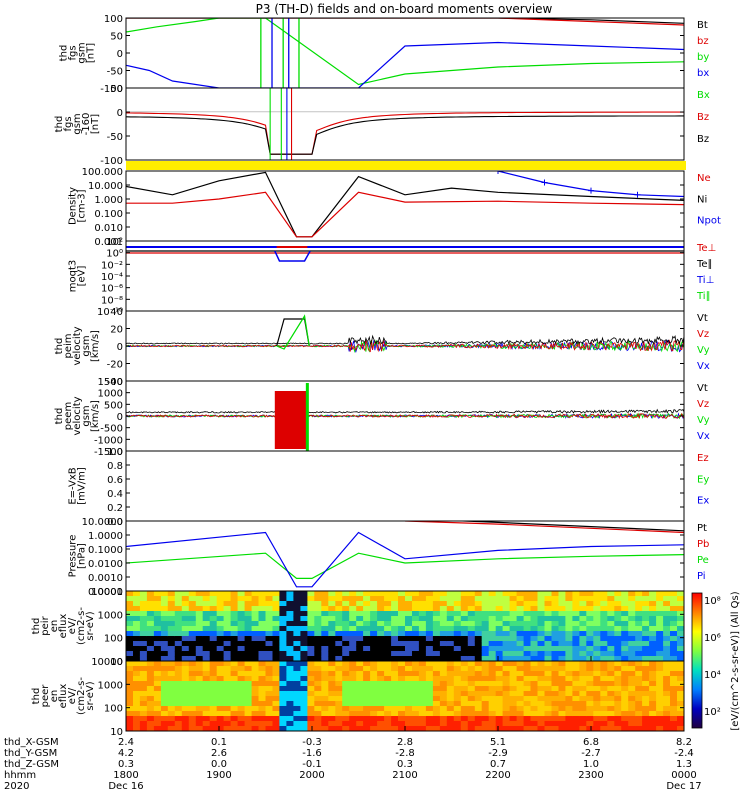 This screenshot has height=800, width=750. What do you see at coordinates (16, 786) in the screenshot?
I see `x-row-label: 2020` at bounding box center [16, 786].